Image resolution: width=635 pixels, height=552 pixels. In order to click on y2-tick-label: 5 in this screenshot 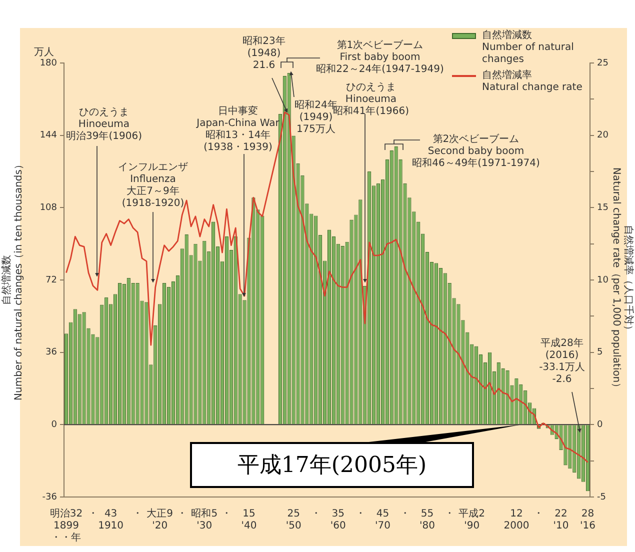, I will do `click(600, 353)`.